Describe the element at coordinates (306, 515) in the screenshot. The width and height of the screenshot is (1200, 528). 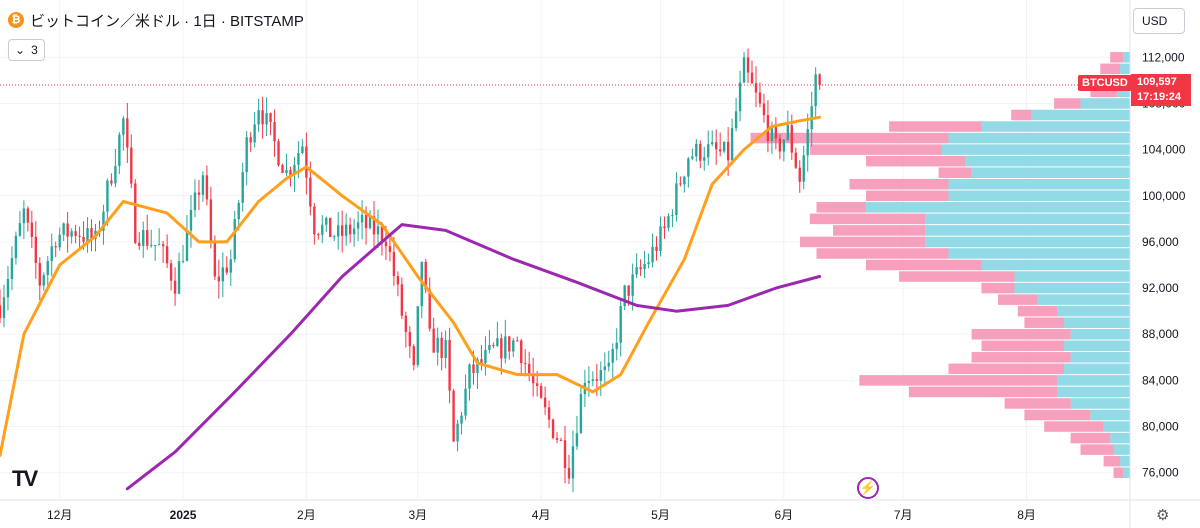
I see `x-tick-label: 2月` at that location.